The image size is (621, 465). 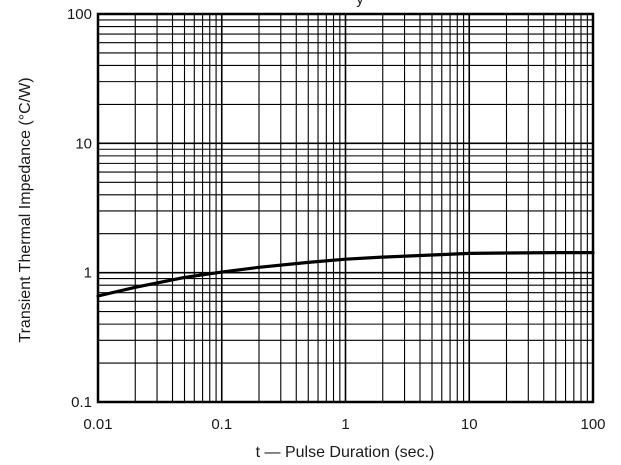 I want to click on y-tick-labels: 100 10 1 0.1, so click(x=79, y=208).